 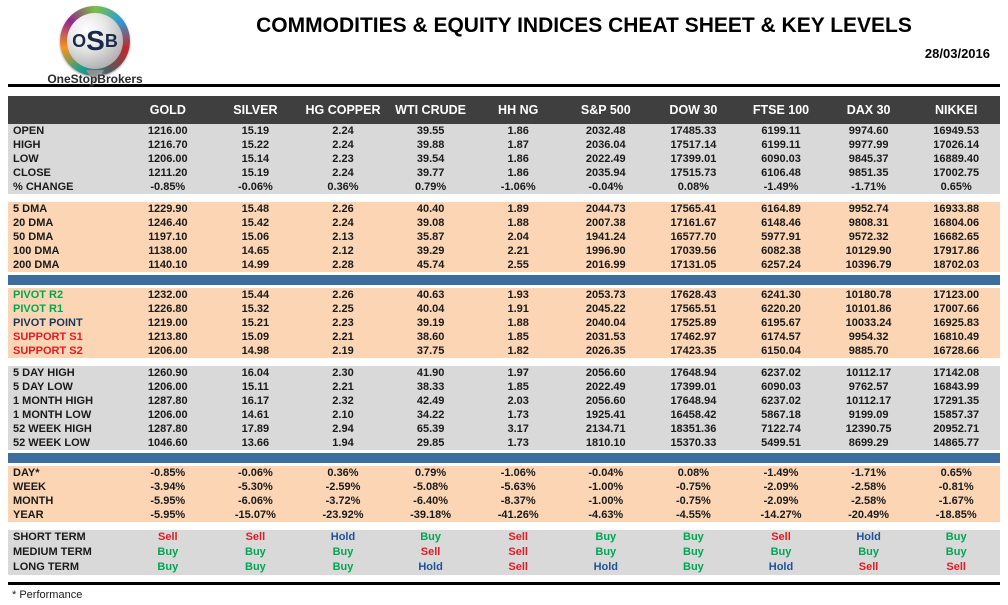 What do you see at coordinates (693, 159) in the screenshot?
I see `table-cell: 17399.01` at bounding box center [693, 159].